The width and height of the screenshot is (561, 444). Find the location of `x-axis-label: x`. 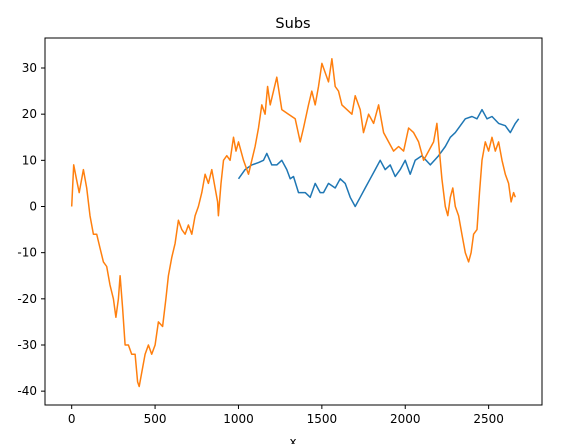

x-axis-label: x is located at coordinates (292, 439).